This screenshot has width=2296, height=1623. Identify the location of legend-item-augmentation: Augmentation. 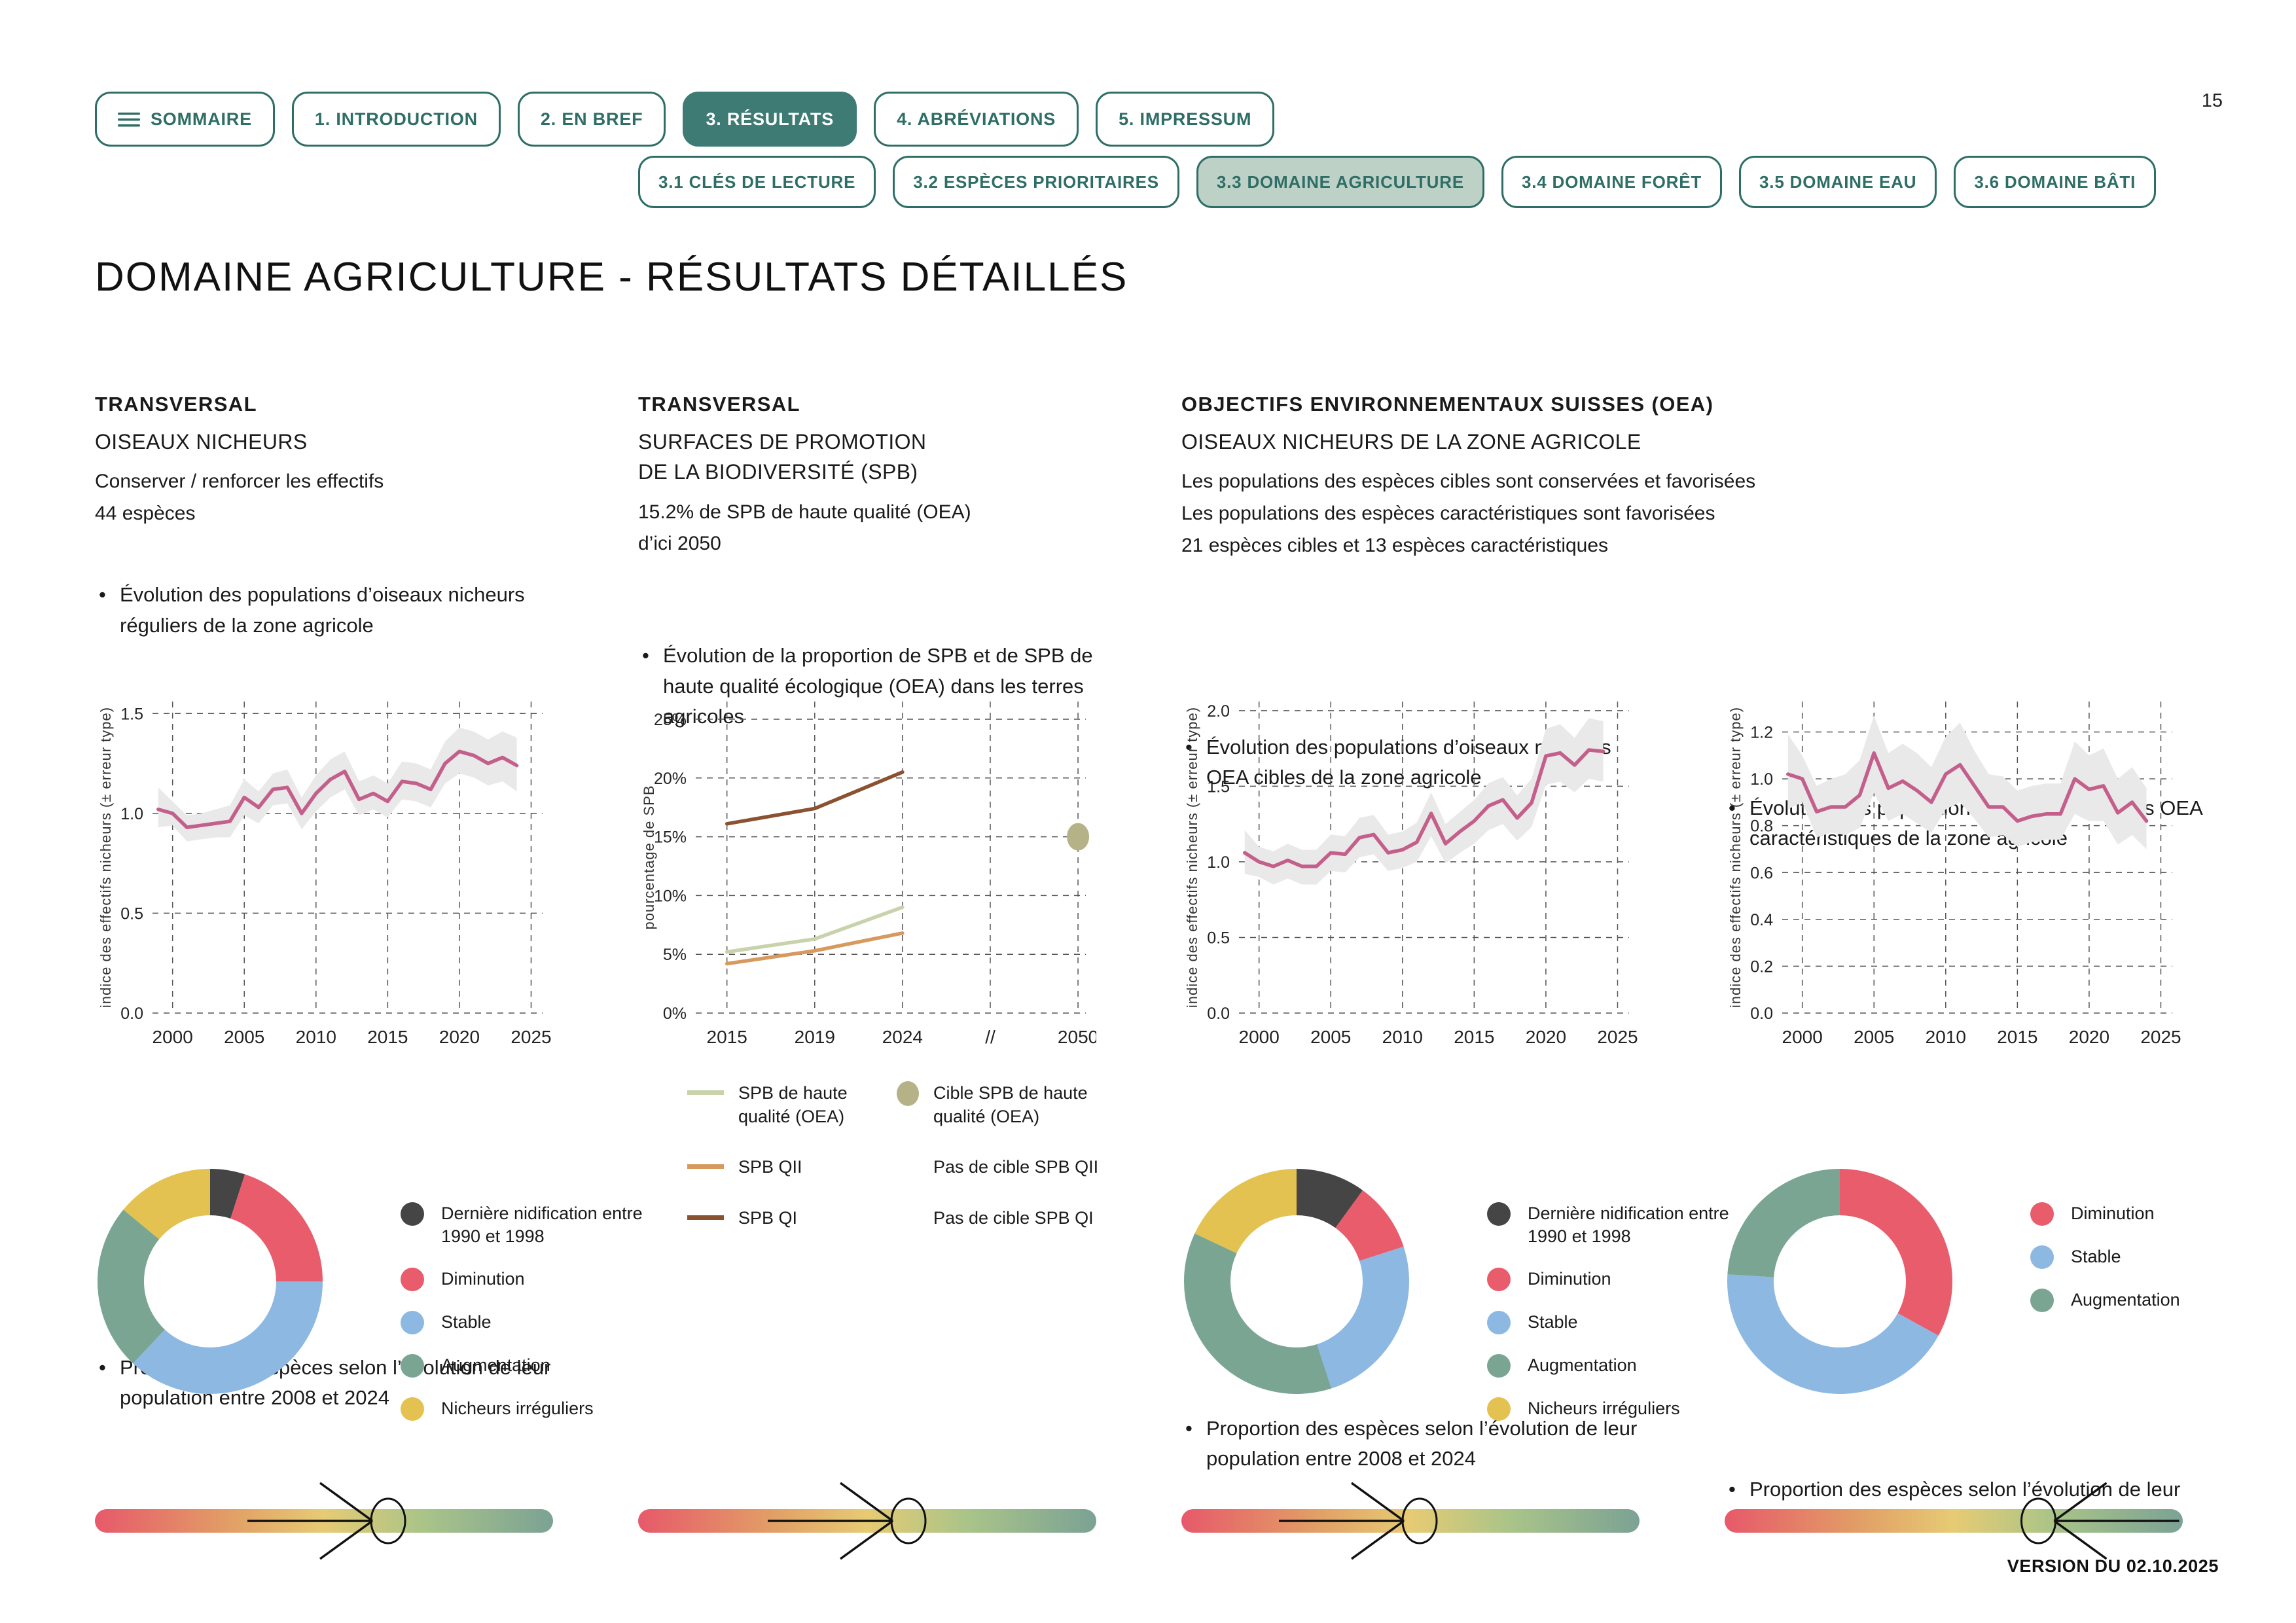
(2105, 1300).